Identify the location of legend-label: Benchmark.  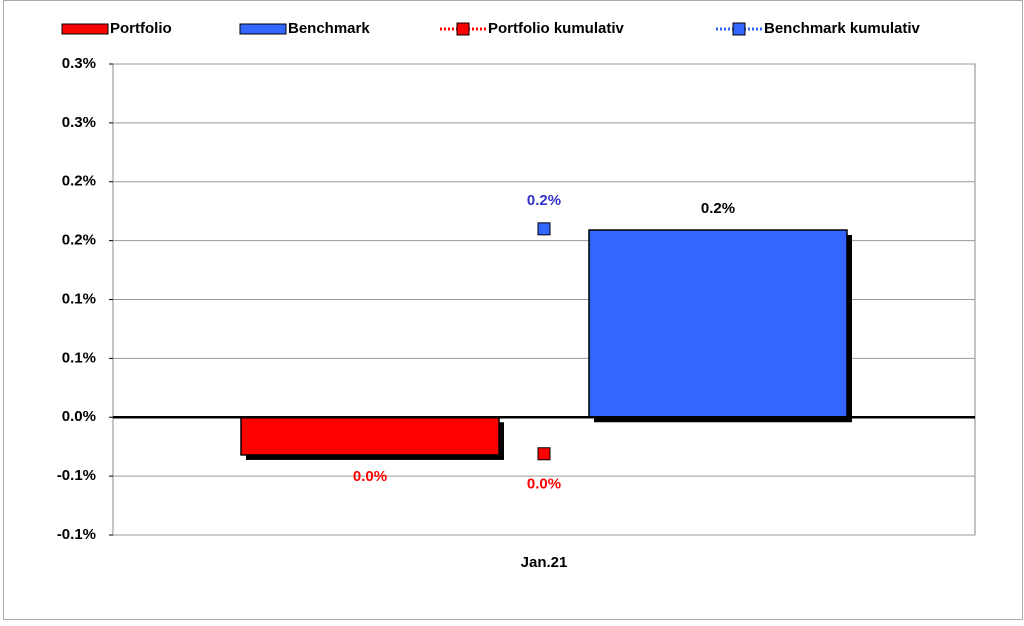
(329, 28).